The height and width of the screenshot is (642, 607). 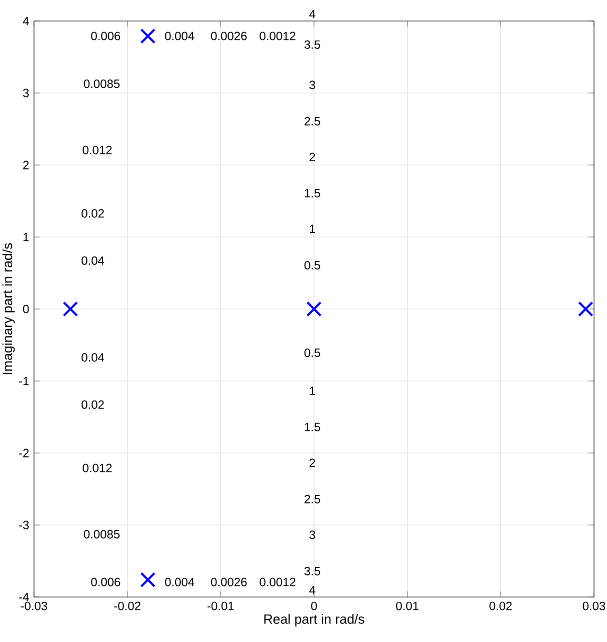 What do you see at coordinates (594, 606) in the screenshot?
I see `x-tick-label: 0.03` at bounding box center [594, 606].